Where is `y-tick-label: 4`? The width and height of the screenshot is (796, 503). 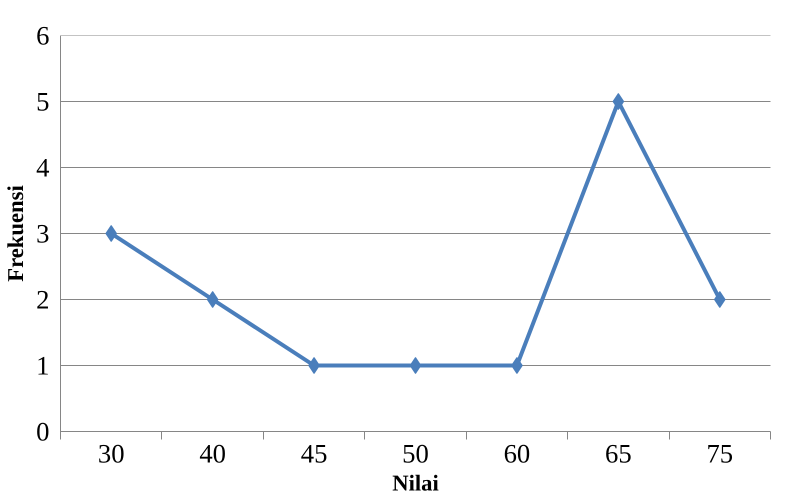
y-tick-label: 4 is located at coordinates (43, 167).